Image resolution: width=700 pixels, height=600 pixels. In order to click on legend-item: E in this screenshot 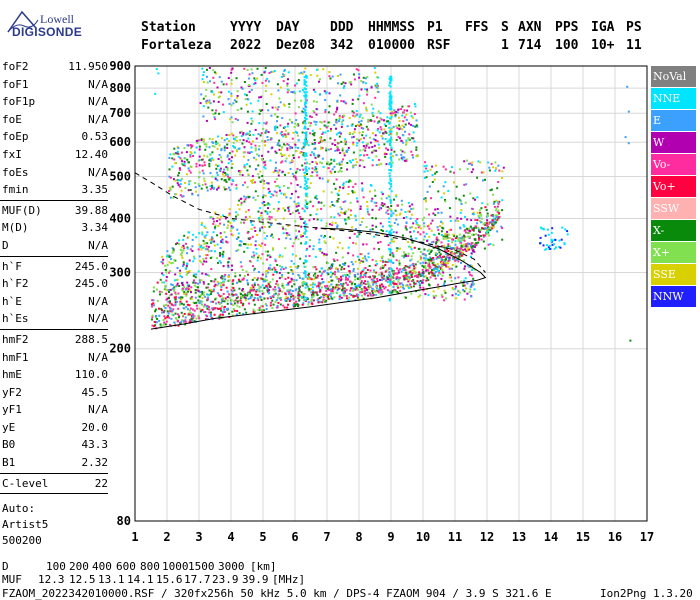, I will do `click(673, 120)`.